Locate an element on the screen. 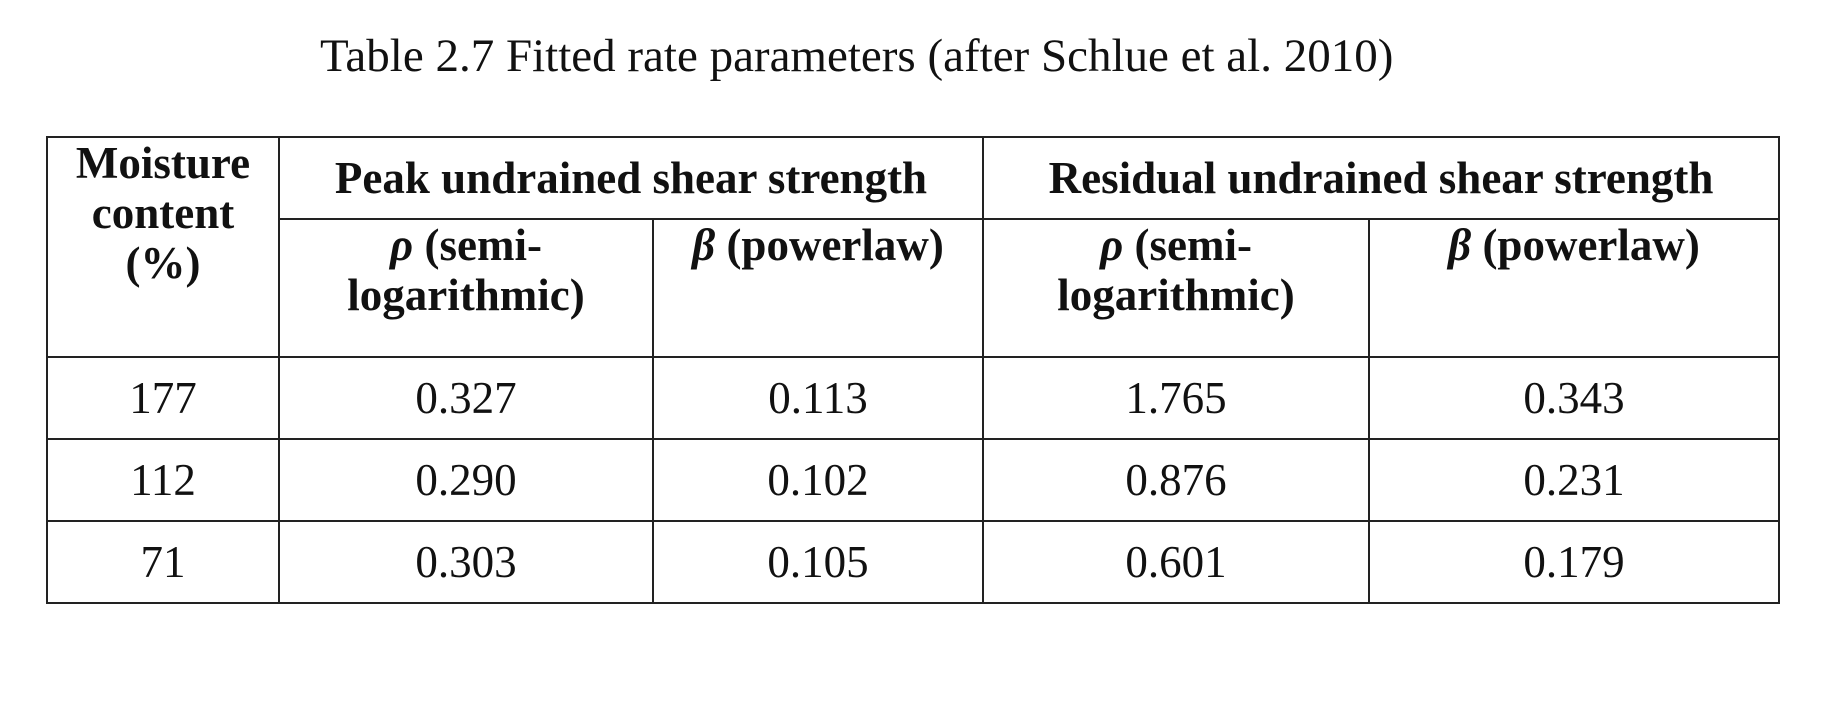 The image size is (1840, 714). header-peak-beta: β (powerlaw) is located at coordinates (818, 288).